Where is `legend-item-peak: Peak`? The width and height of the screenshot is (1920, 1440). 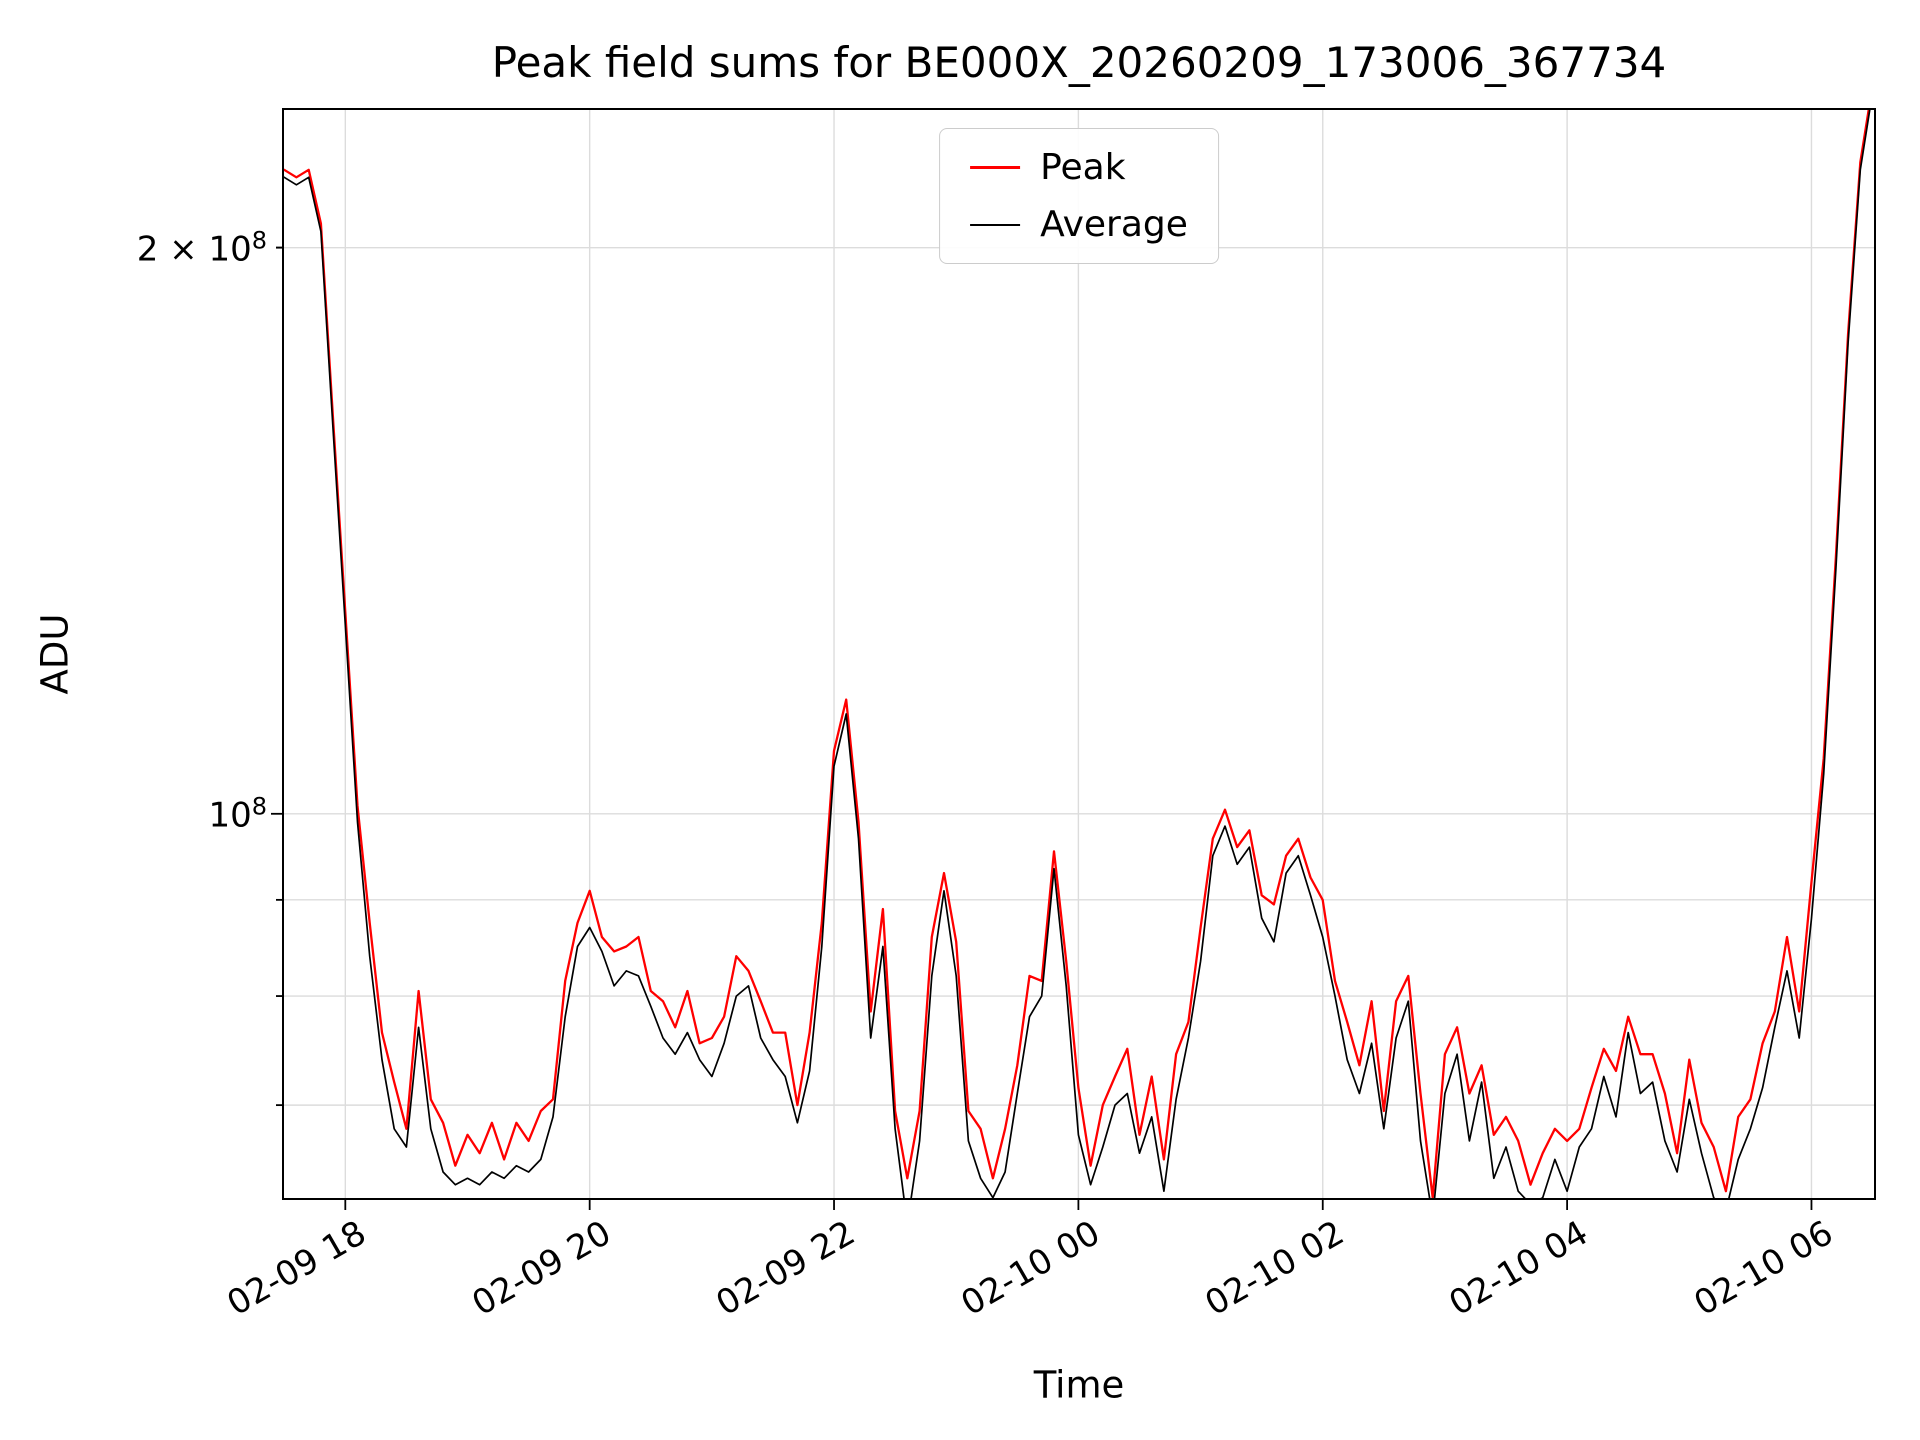
legend-item-peak: Peak is located at coordinates (1079, 167).